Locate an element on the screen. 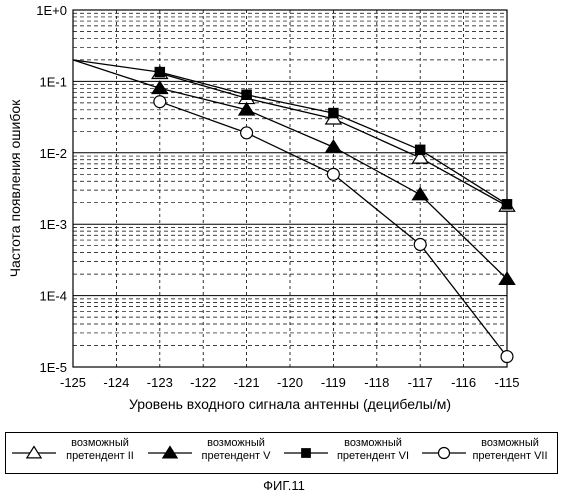 The width and height of the screenshot is (568, 500). legend-item-vi: возможный претендент VI is located at coordinates (351, 453).